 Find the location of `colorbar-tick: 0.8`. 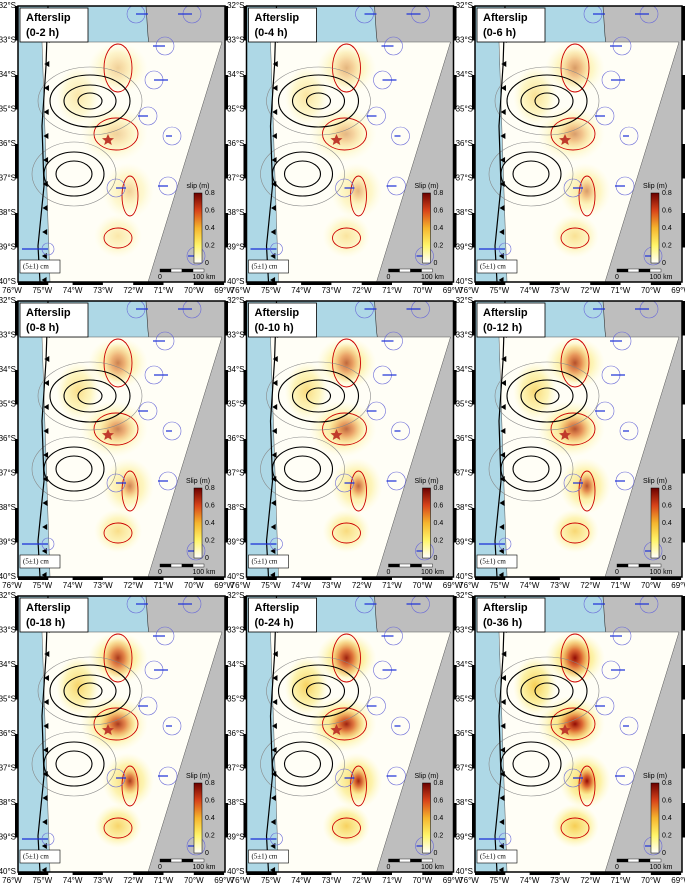

colorbar-tick: 0.8 is located at coordinates (667, 193).